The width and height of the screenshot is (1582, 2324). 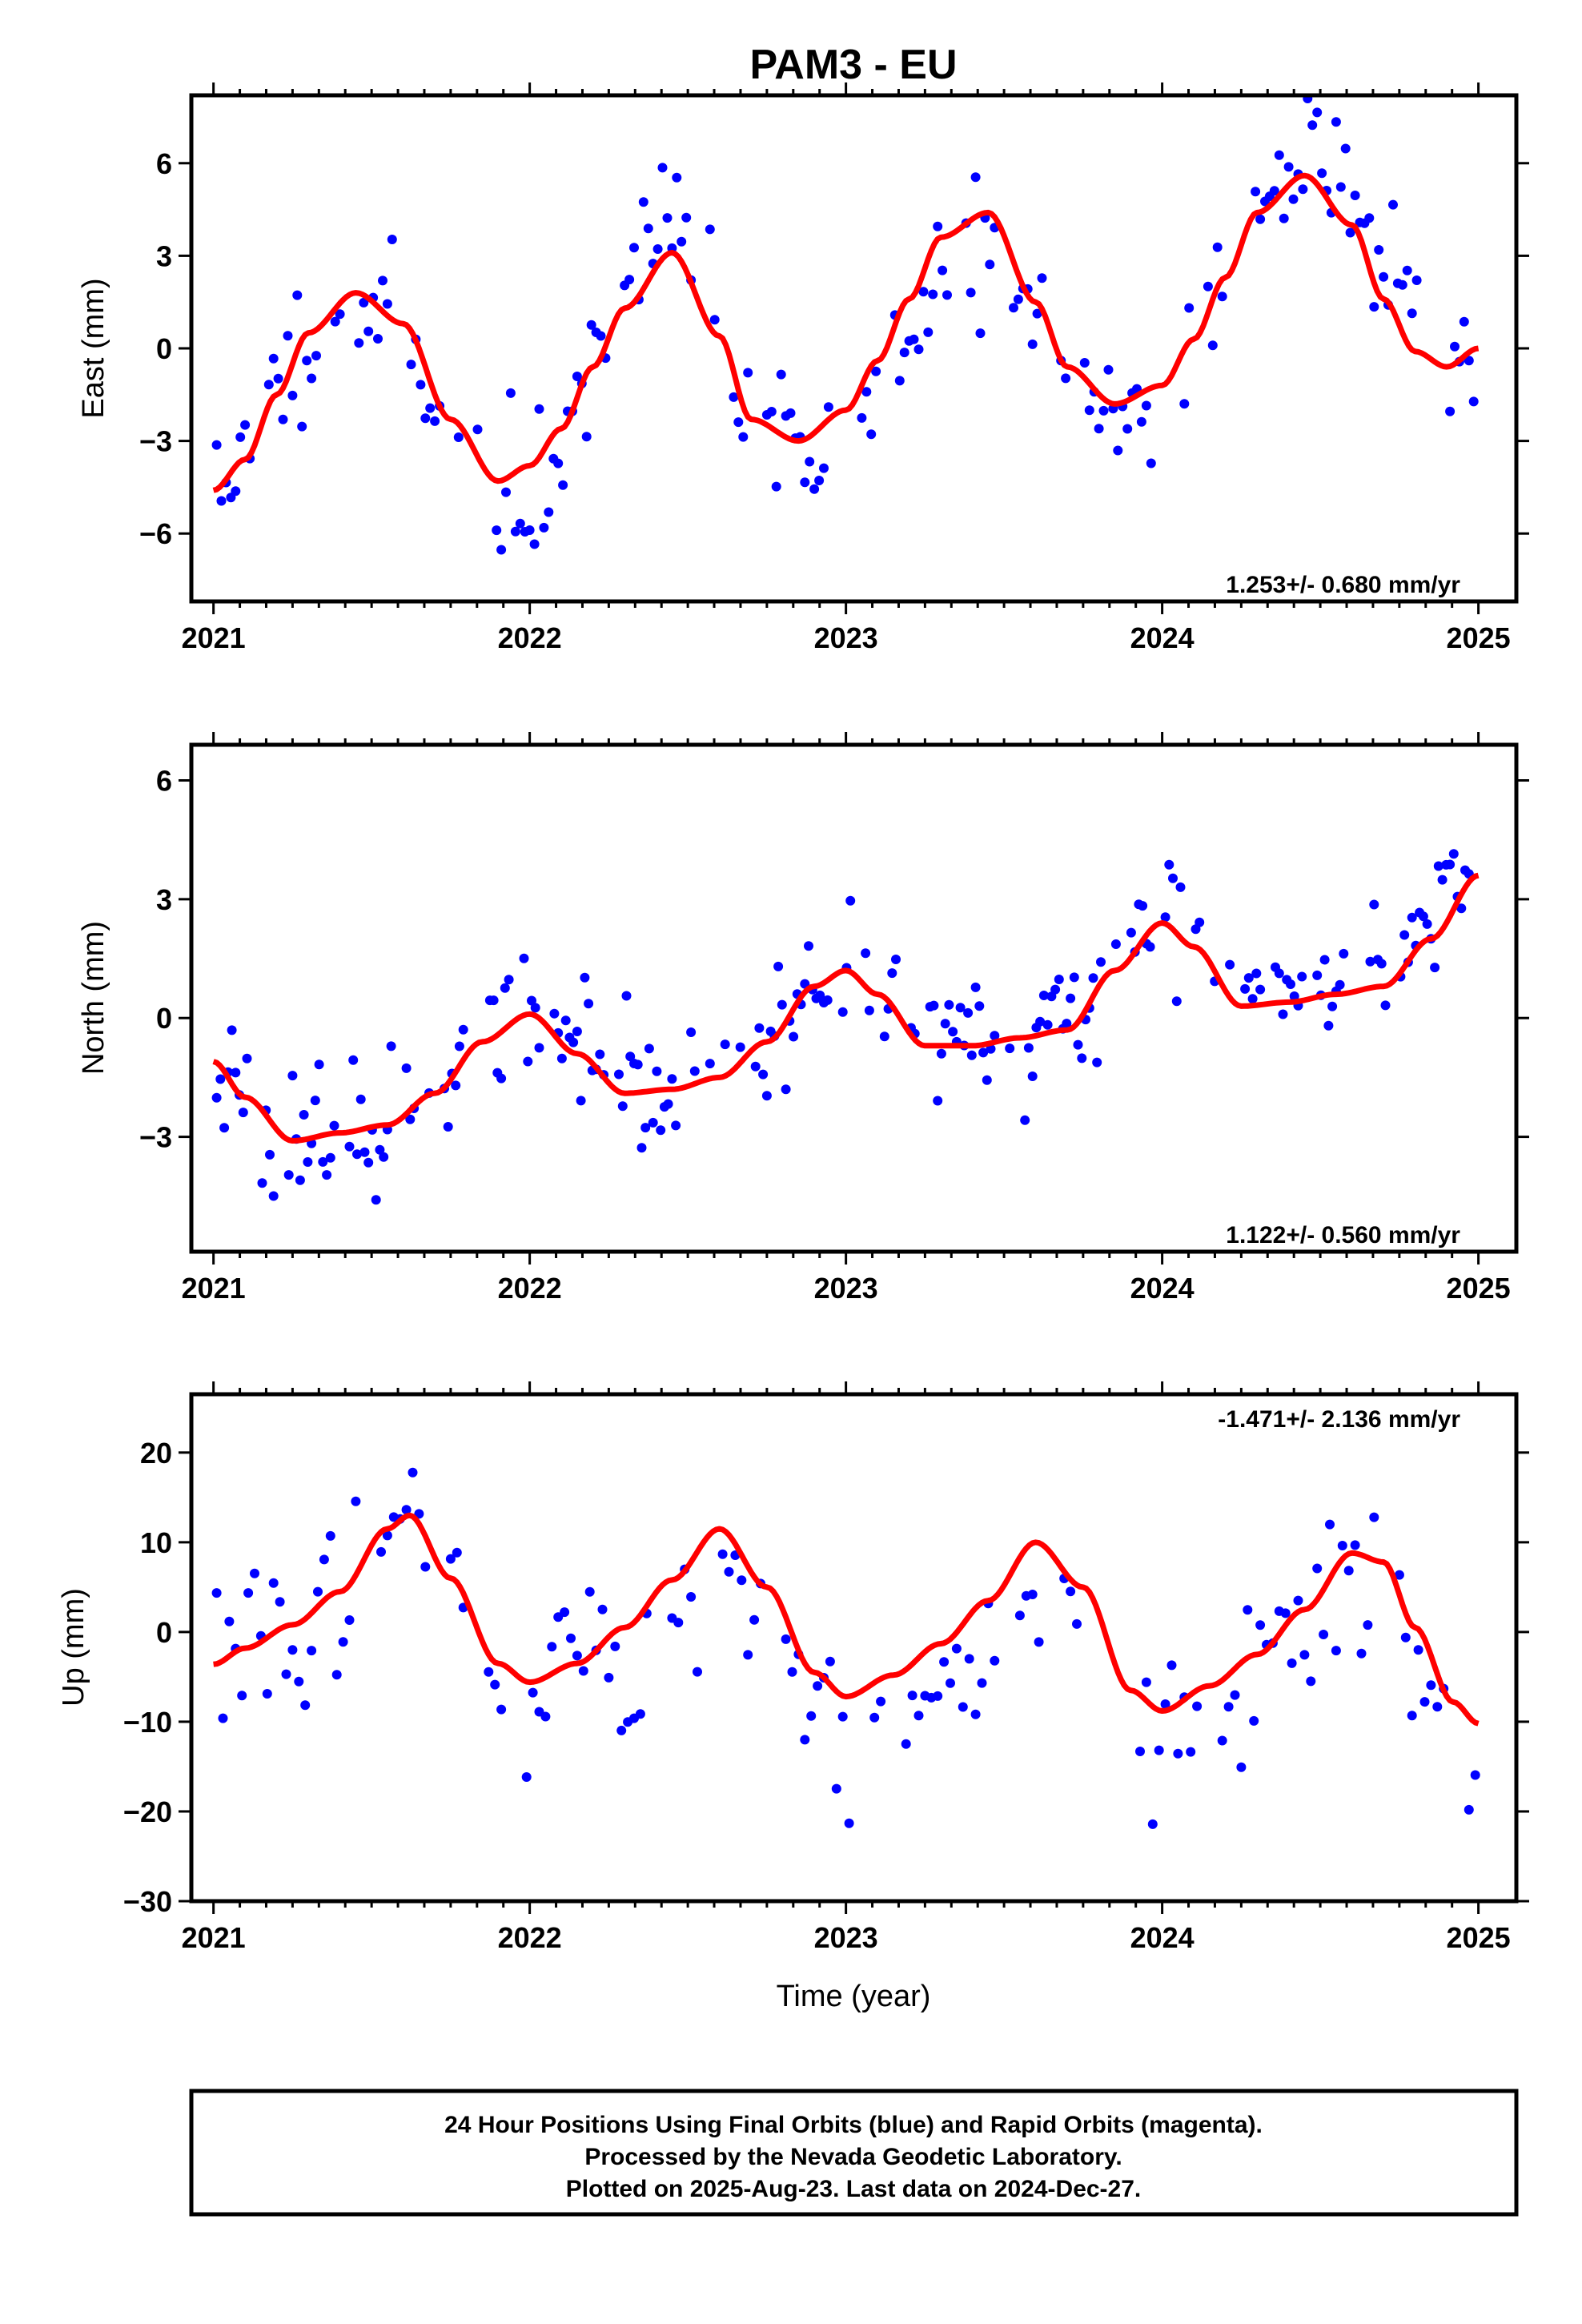 I want to click on north-x-tick-label: 2021, so click(x=214, y=1288).